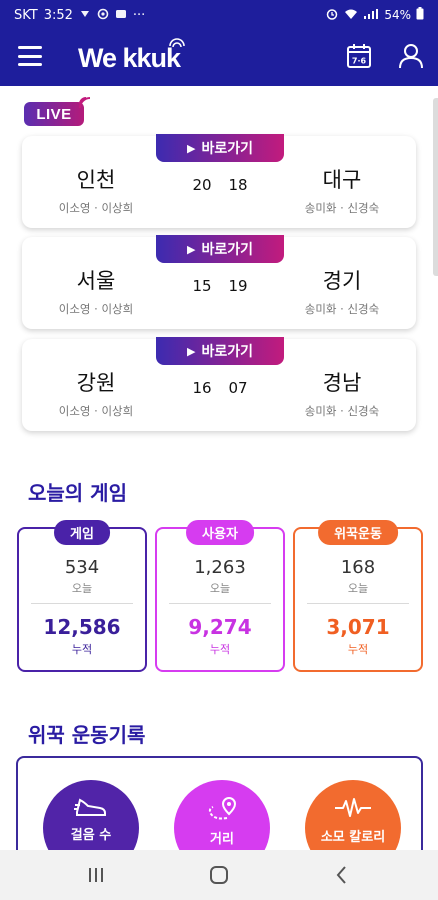  What do you see at coordinates (219, 58) in the screenshot?
I see `app-header: We kkuk 7·6` at bounding box center [219, 58].